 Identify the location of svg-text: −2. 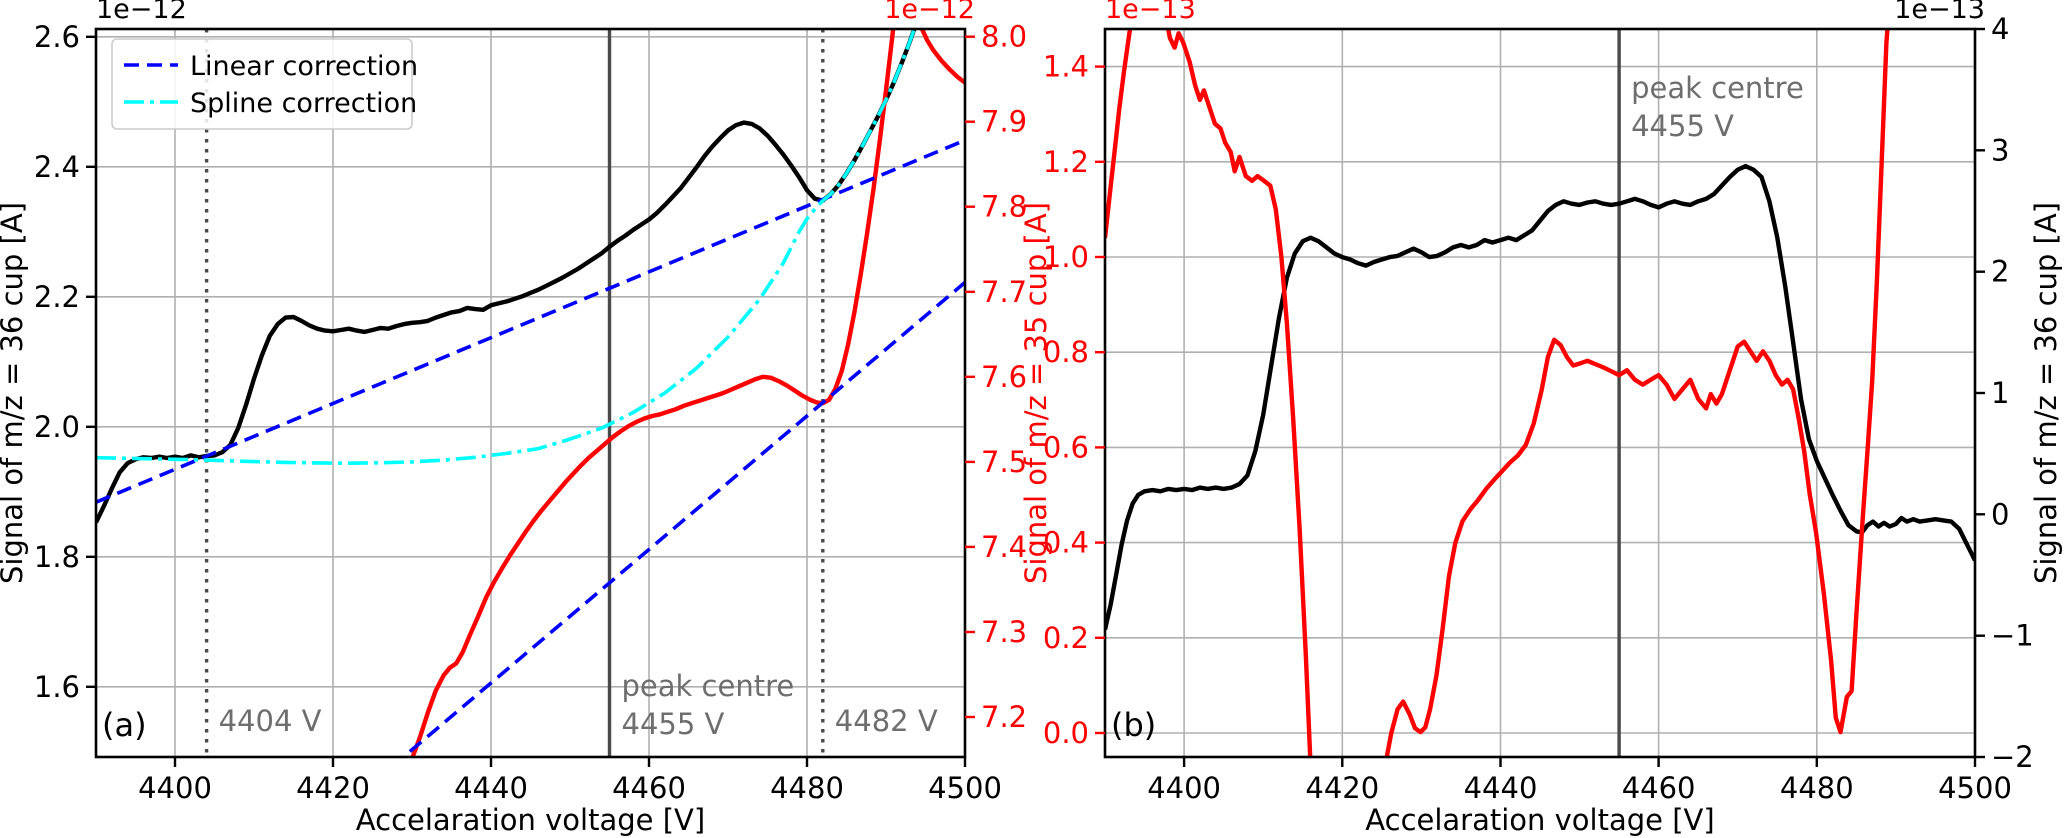
(2012, 757).